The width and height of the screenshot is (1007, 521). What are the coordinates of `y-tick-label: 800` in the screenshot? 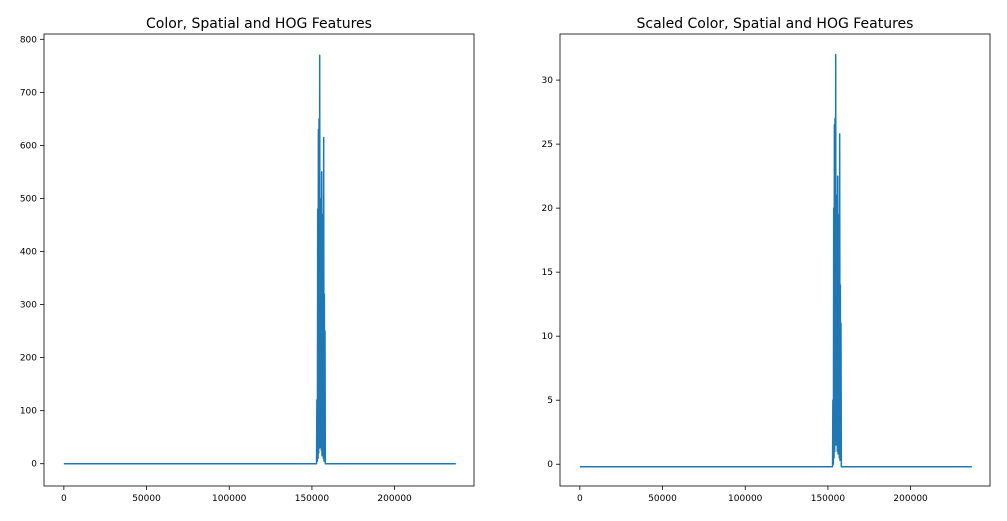 It's located at (28, 40).